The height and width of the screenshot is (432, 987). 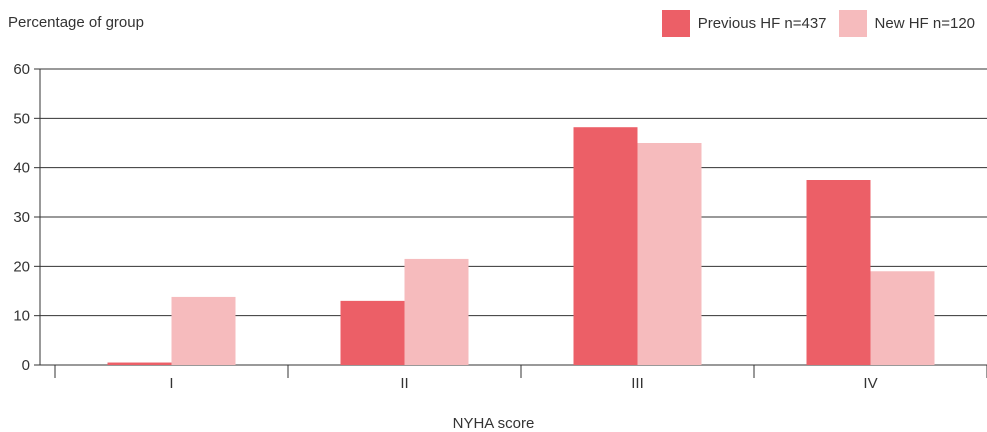 I want to click on bar-new-hf-iv, so click(x=902, y=318).